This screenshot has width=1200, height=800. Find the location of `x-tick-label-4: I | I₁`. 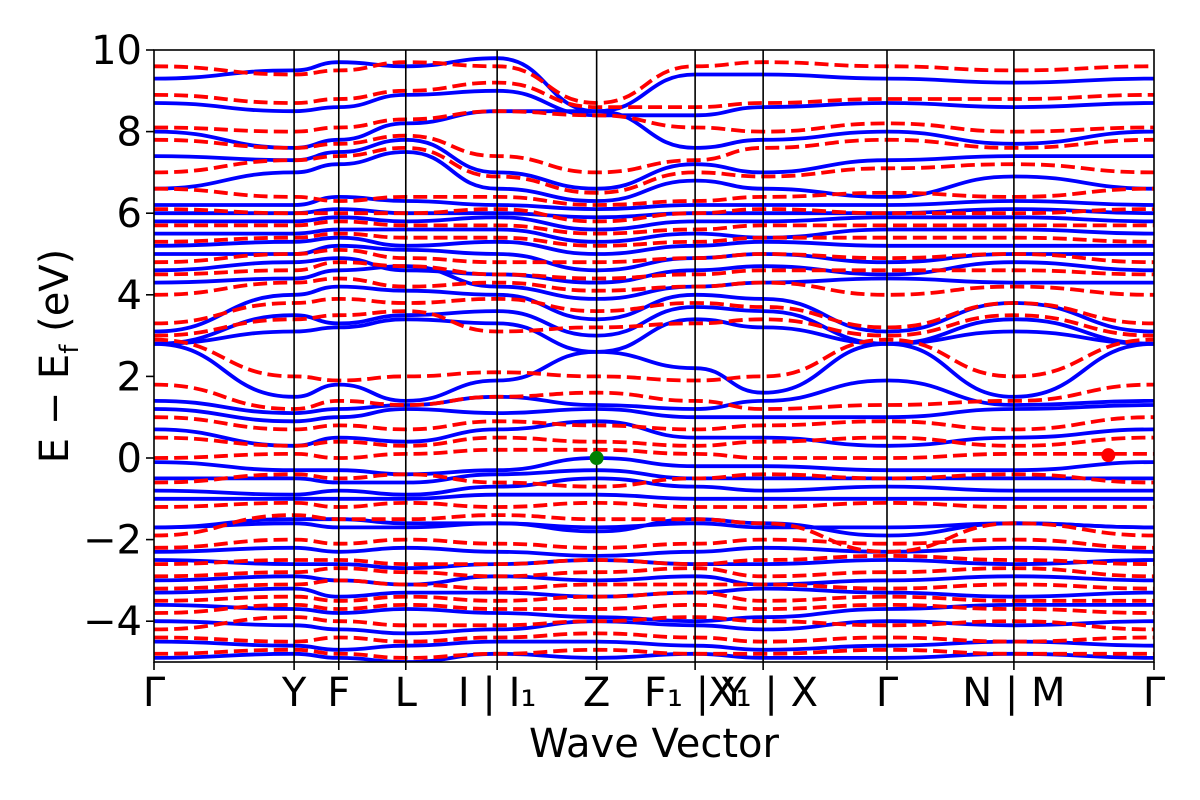

x-tick-label-4: I | I₁ is located at coordinates (497, 693).